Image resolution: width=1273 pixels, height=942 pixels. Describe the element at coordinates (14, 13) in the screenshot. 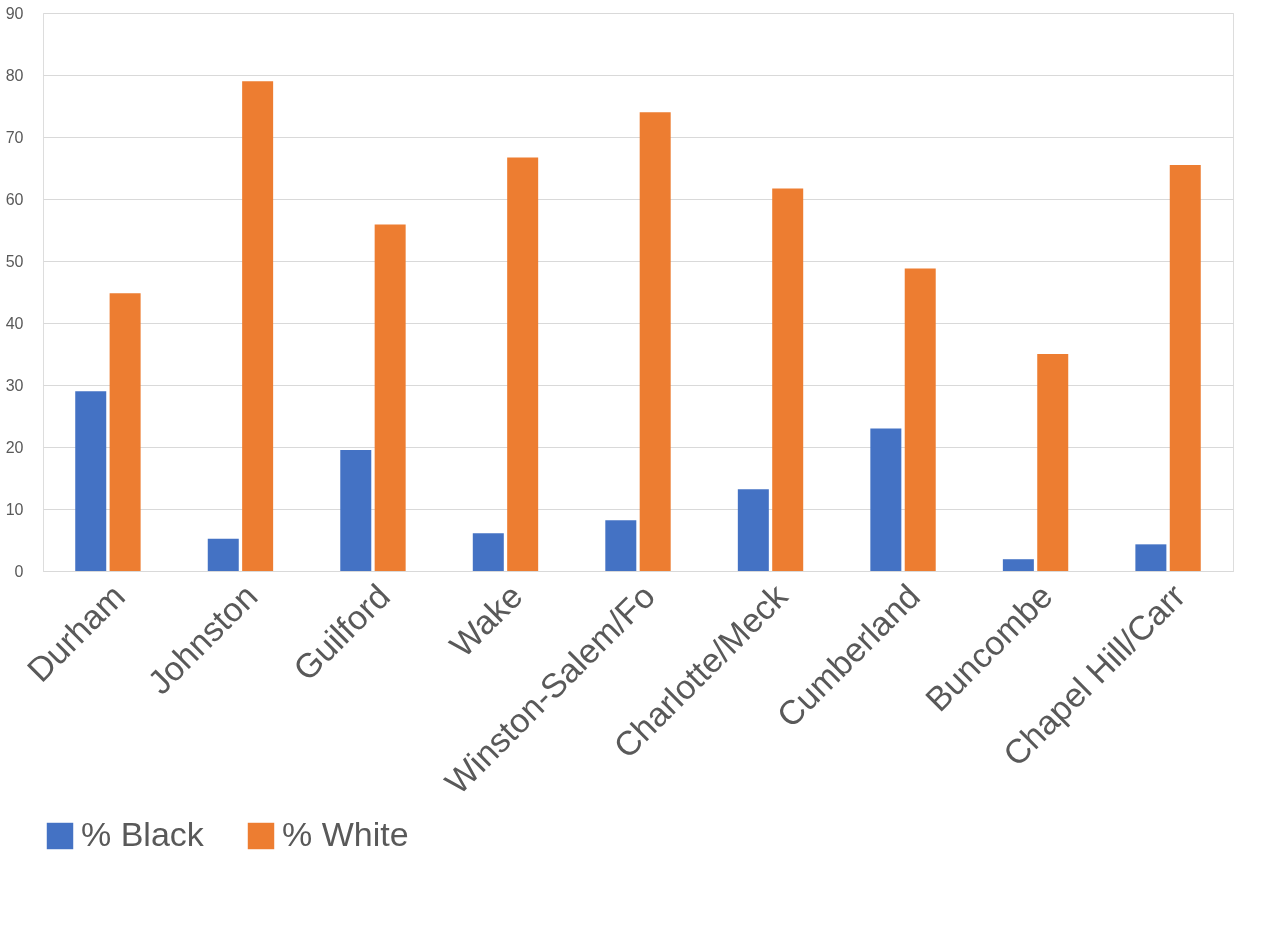

I see `y-tick-label: 90` at that location.